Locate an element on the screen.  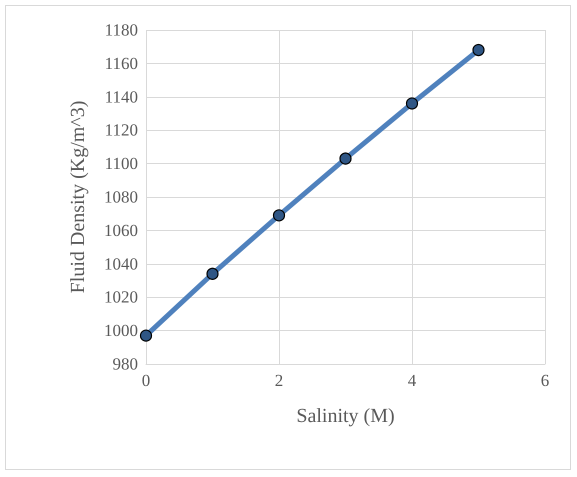
y-tick-label: 1180 is located at coordinates (121, 30).